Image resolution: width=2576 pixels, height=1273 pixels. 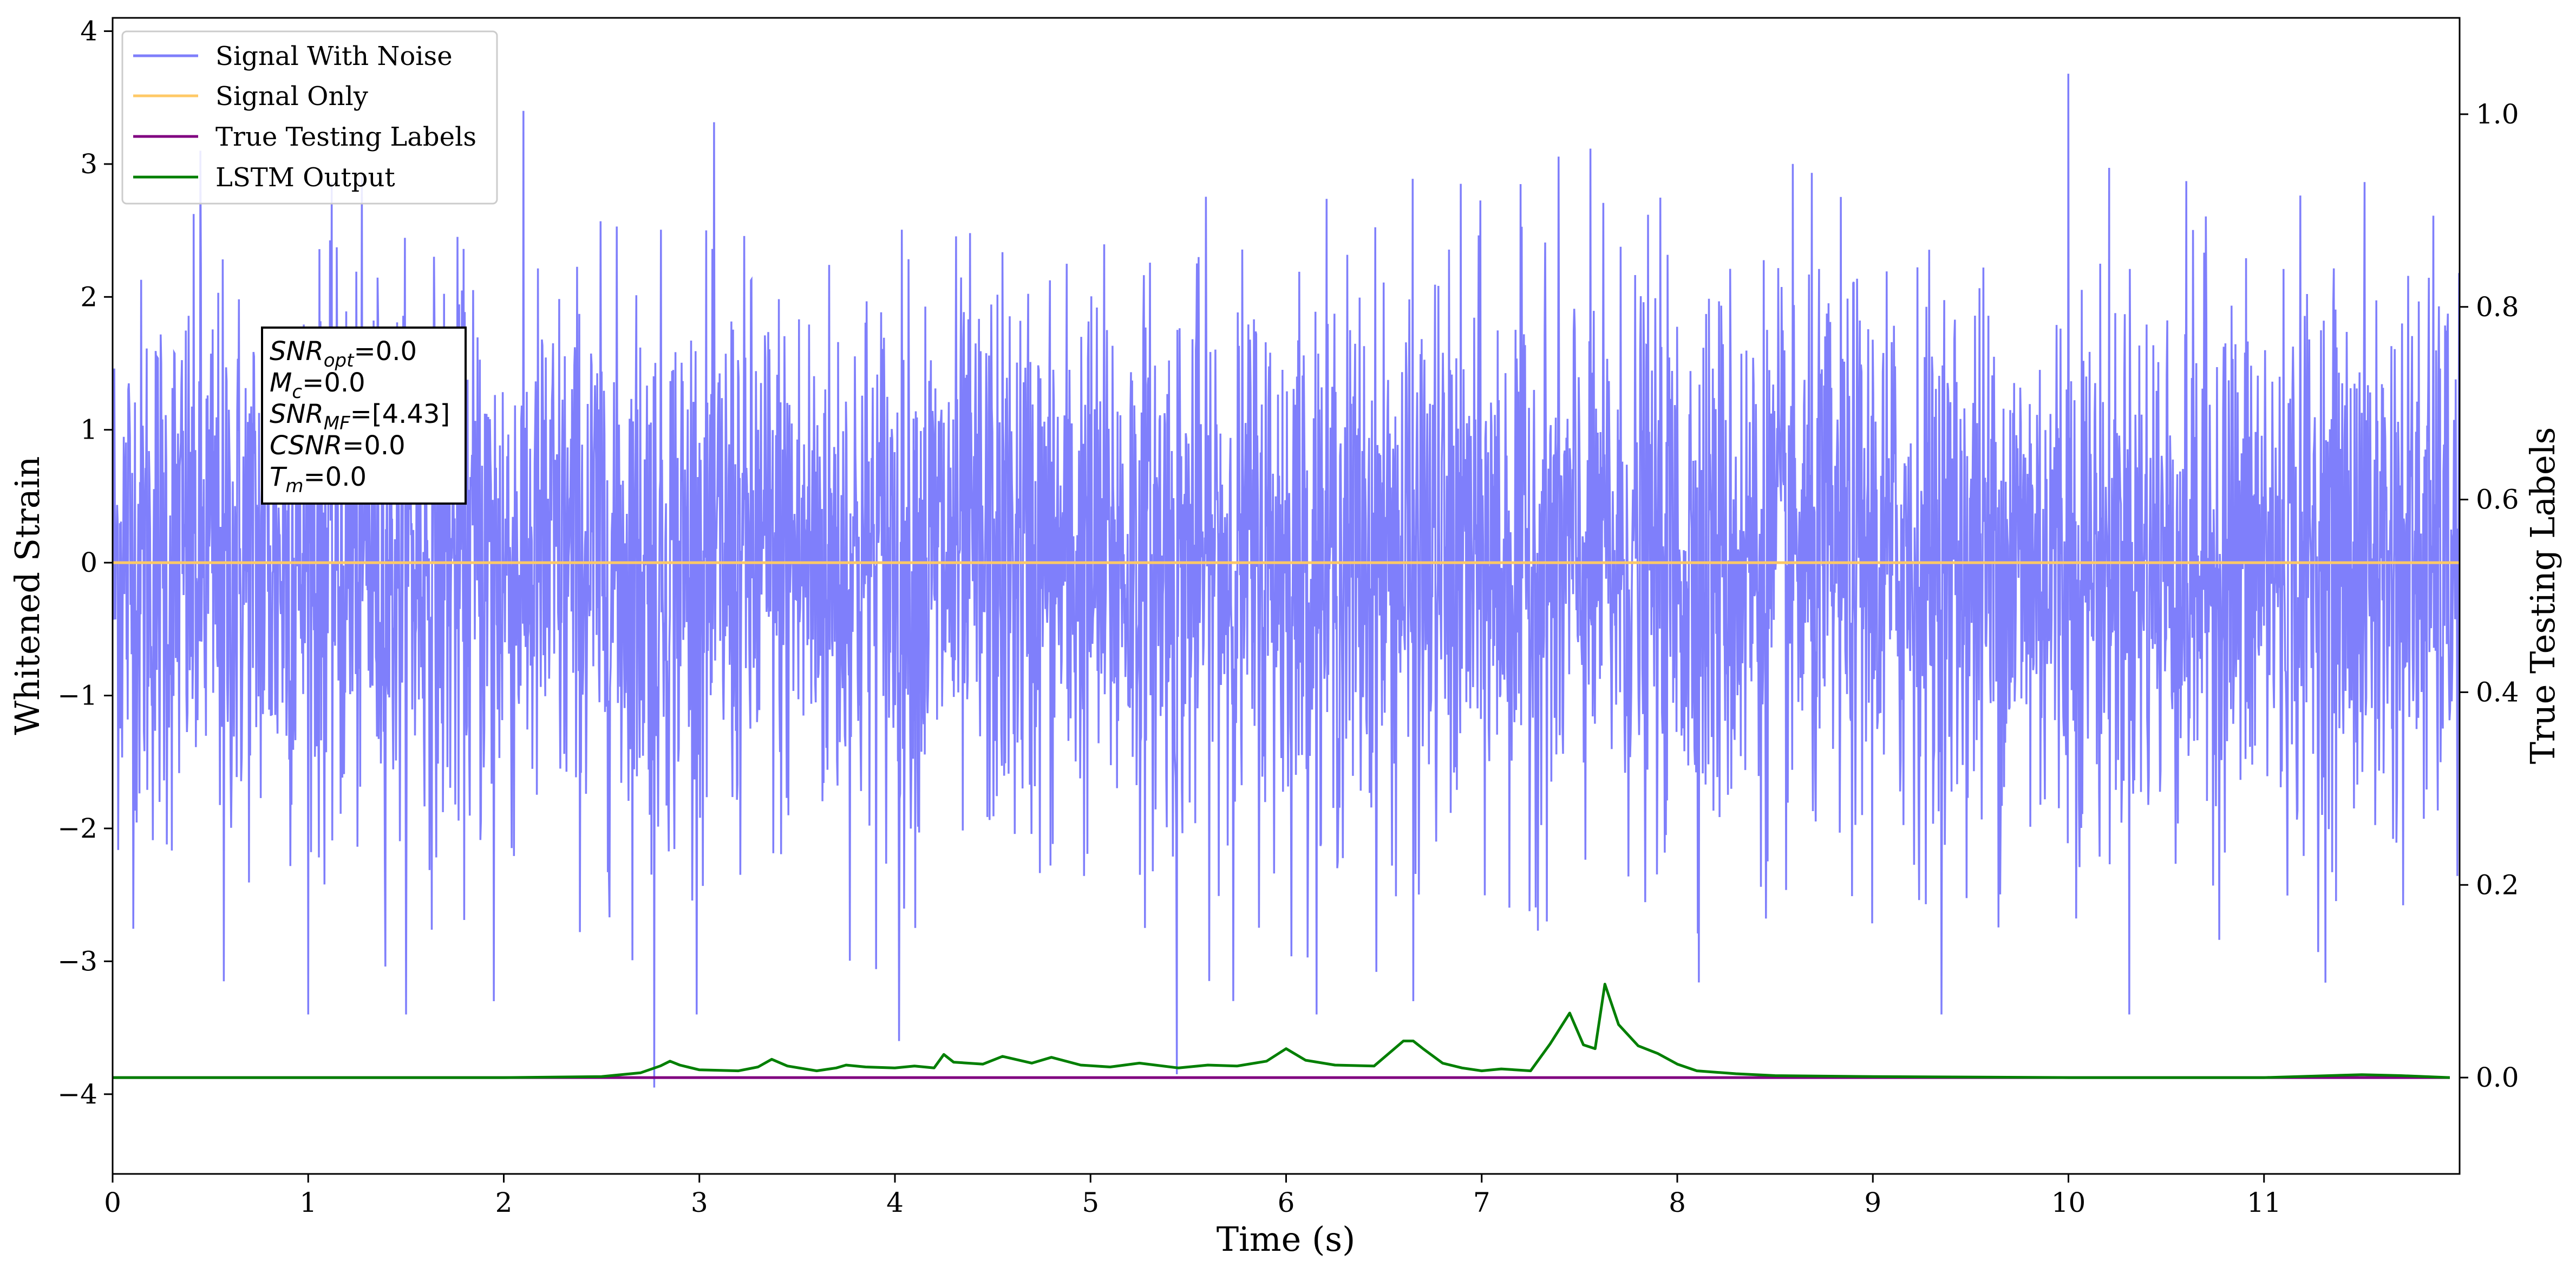 What do you see at coordinates (88, 164) in the screenshot?
I see `y-tick-label: 3` at bounding box center [88, 164].